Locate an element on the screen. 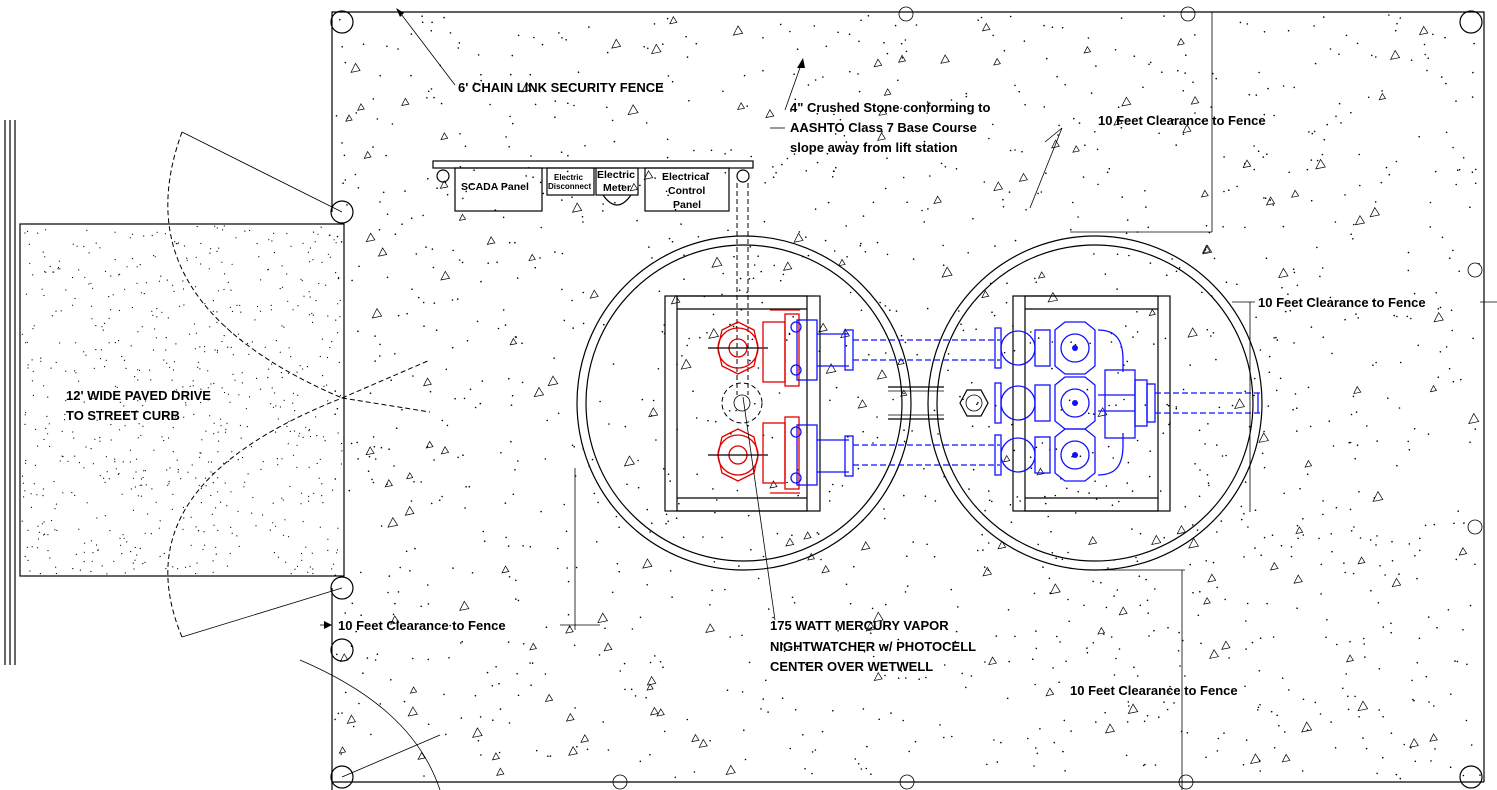 The width and height of the screenshot is (1497, 790). discharge-elbow-lower is located at coordinates (895, 455).